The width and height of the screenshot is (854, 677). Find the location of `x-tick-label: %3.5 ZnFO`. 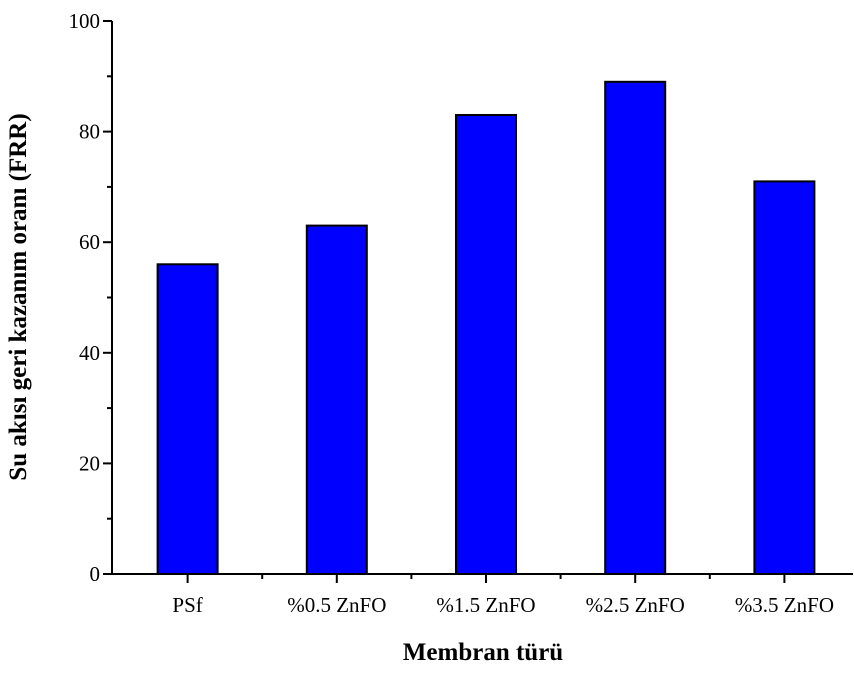

x-tick-label: %3.5 ZnFO is located at coordinates (784, 605).